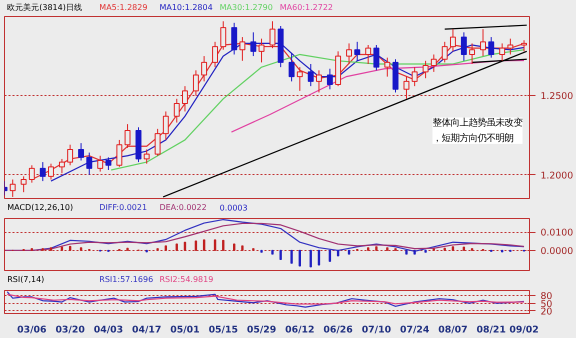 This screenshot has height=338, width=576. What do you see at coordinates (123, 7) in the screenshot?
I see `text: MA5:1.2829` at bounding box center [123, 7].